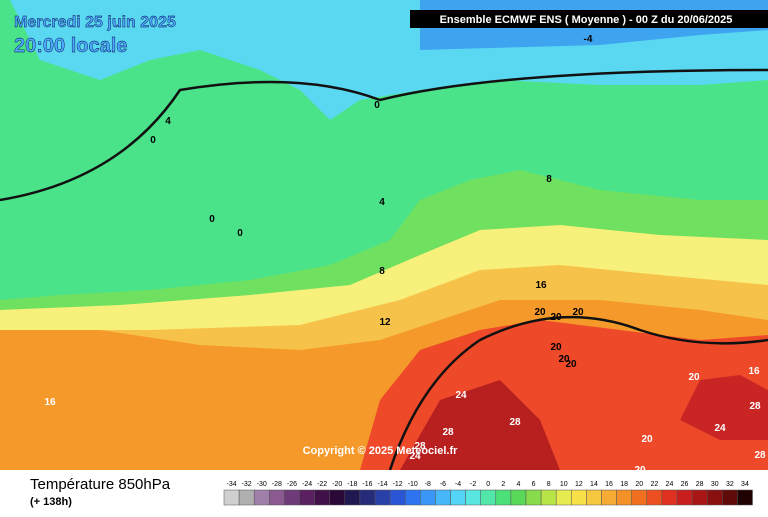 The height and width of the screenshot is (517, 768). Describe the element at coordinates (654, 484) in the screenshot. I see `scale-label: 22` at that location.